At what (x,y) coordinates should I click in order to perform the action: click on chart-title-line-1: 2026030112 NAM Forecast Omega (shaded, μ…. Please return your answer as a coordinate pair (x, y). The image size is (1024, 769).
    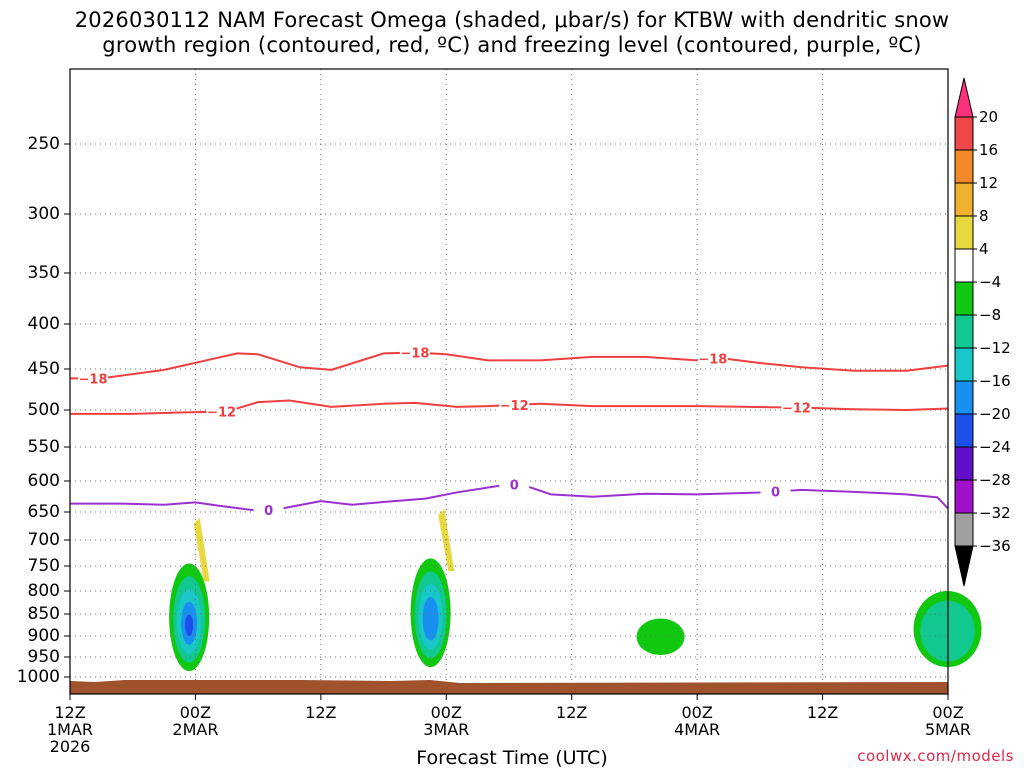
    Looking at the image, I should click on (512, 20).